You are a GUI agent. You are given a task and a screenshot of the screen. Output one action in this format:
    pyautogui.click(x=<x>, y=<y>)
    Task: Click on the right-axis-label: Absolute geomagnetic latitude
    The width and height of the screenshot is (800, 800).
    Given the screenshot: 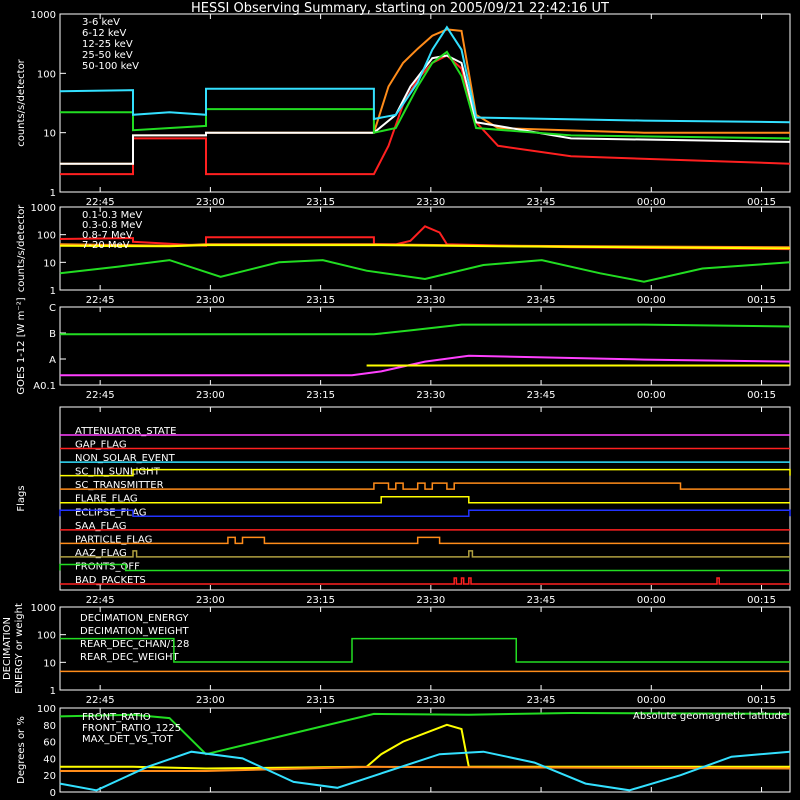 What is the action you would take?
    pyautogui.click(x=710, y=716)
    